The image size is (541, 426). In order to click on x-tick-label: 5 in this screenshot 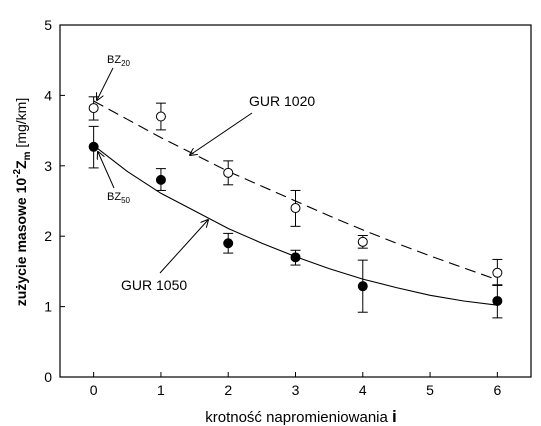, I will do `click(430, 390)`.